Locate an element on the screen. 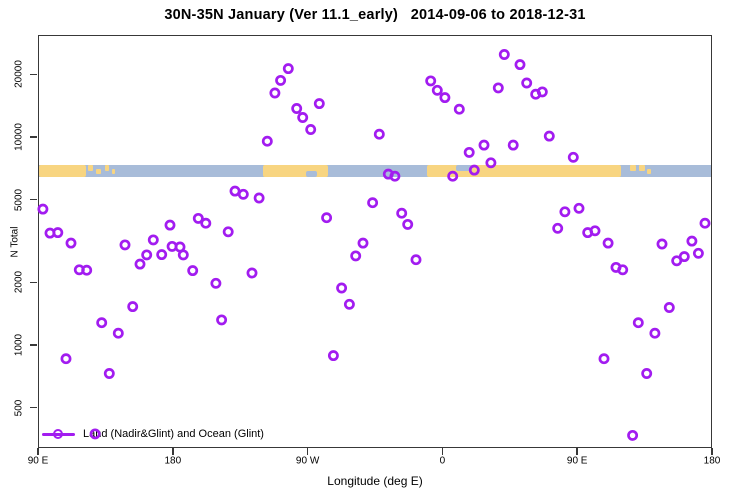 This screenshot has width=750, height=500. x-axis-title: Longitude (deg E) is located at coordinates (375, 481).